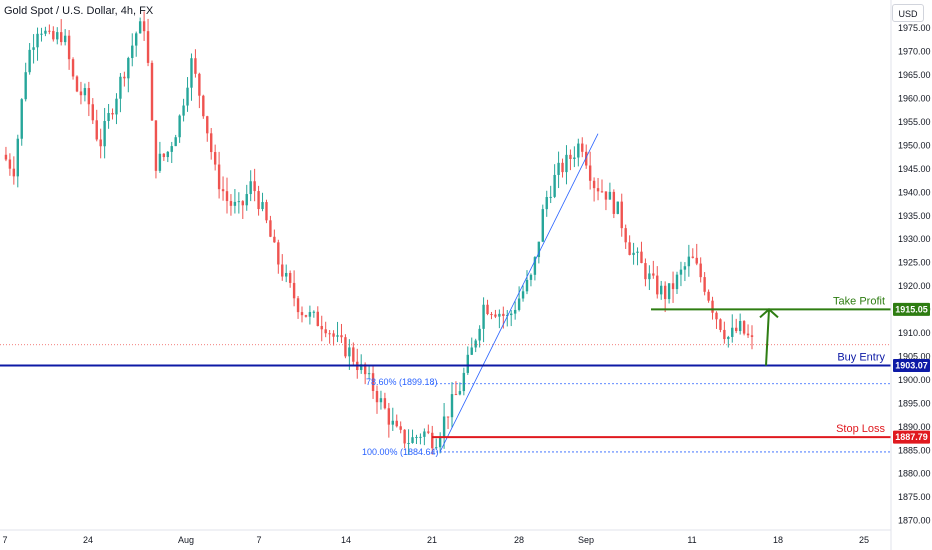  What do you see at coordinates (911, 366) in the screenshot?
I see `price-tag` at bounding box center [911, 366].